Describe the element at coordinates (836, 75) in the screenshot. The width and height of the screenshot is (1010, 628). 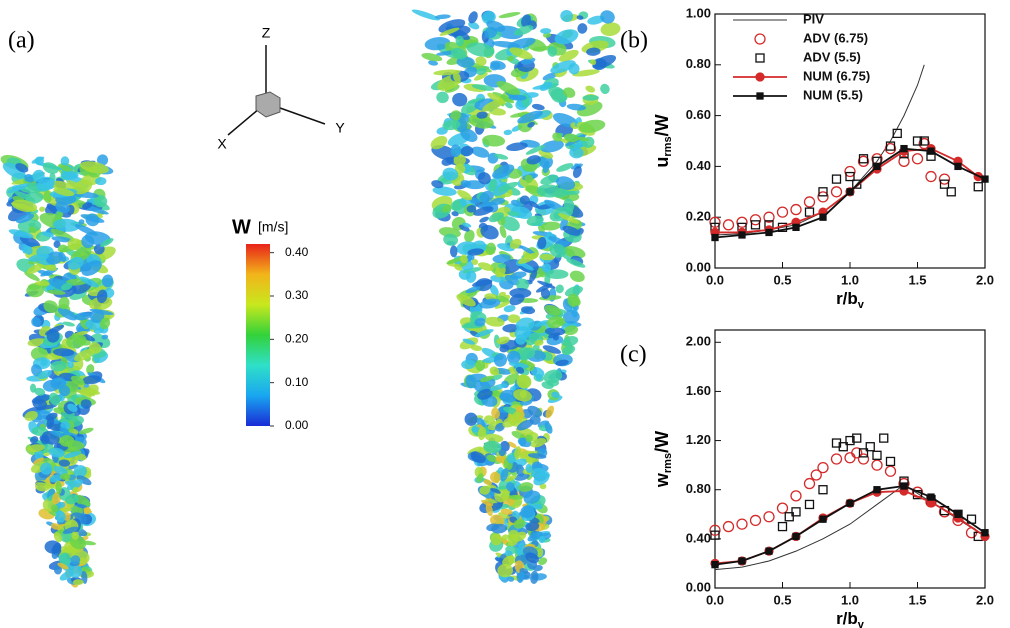
I see `legend-label: NUM (6.75)` at that location.